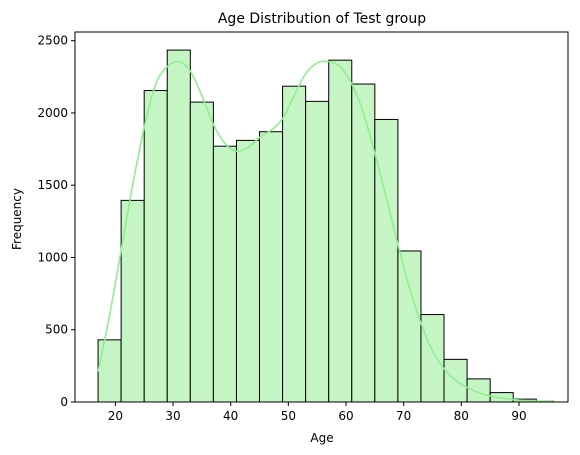 The height and width of the screenshot is (455, 580). Describe the element at coordinates (288, 416) in the screenshot. I see `x-tick-label: 50` at that location.